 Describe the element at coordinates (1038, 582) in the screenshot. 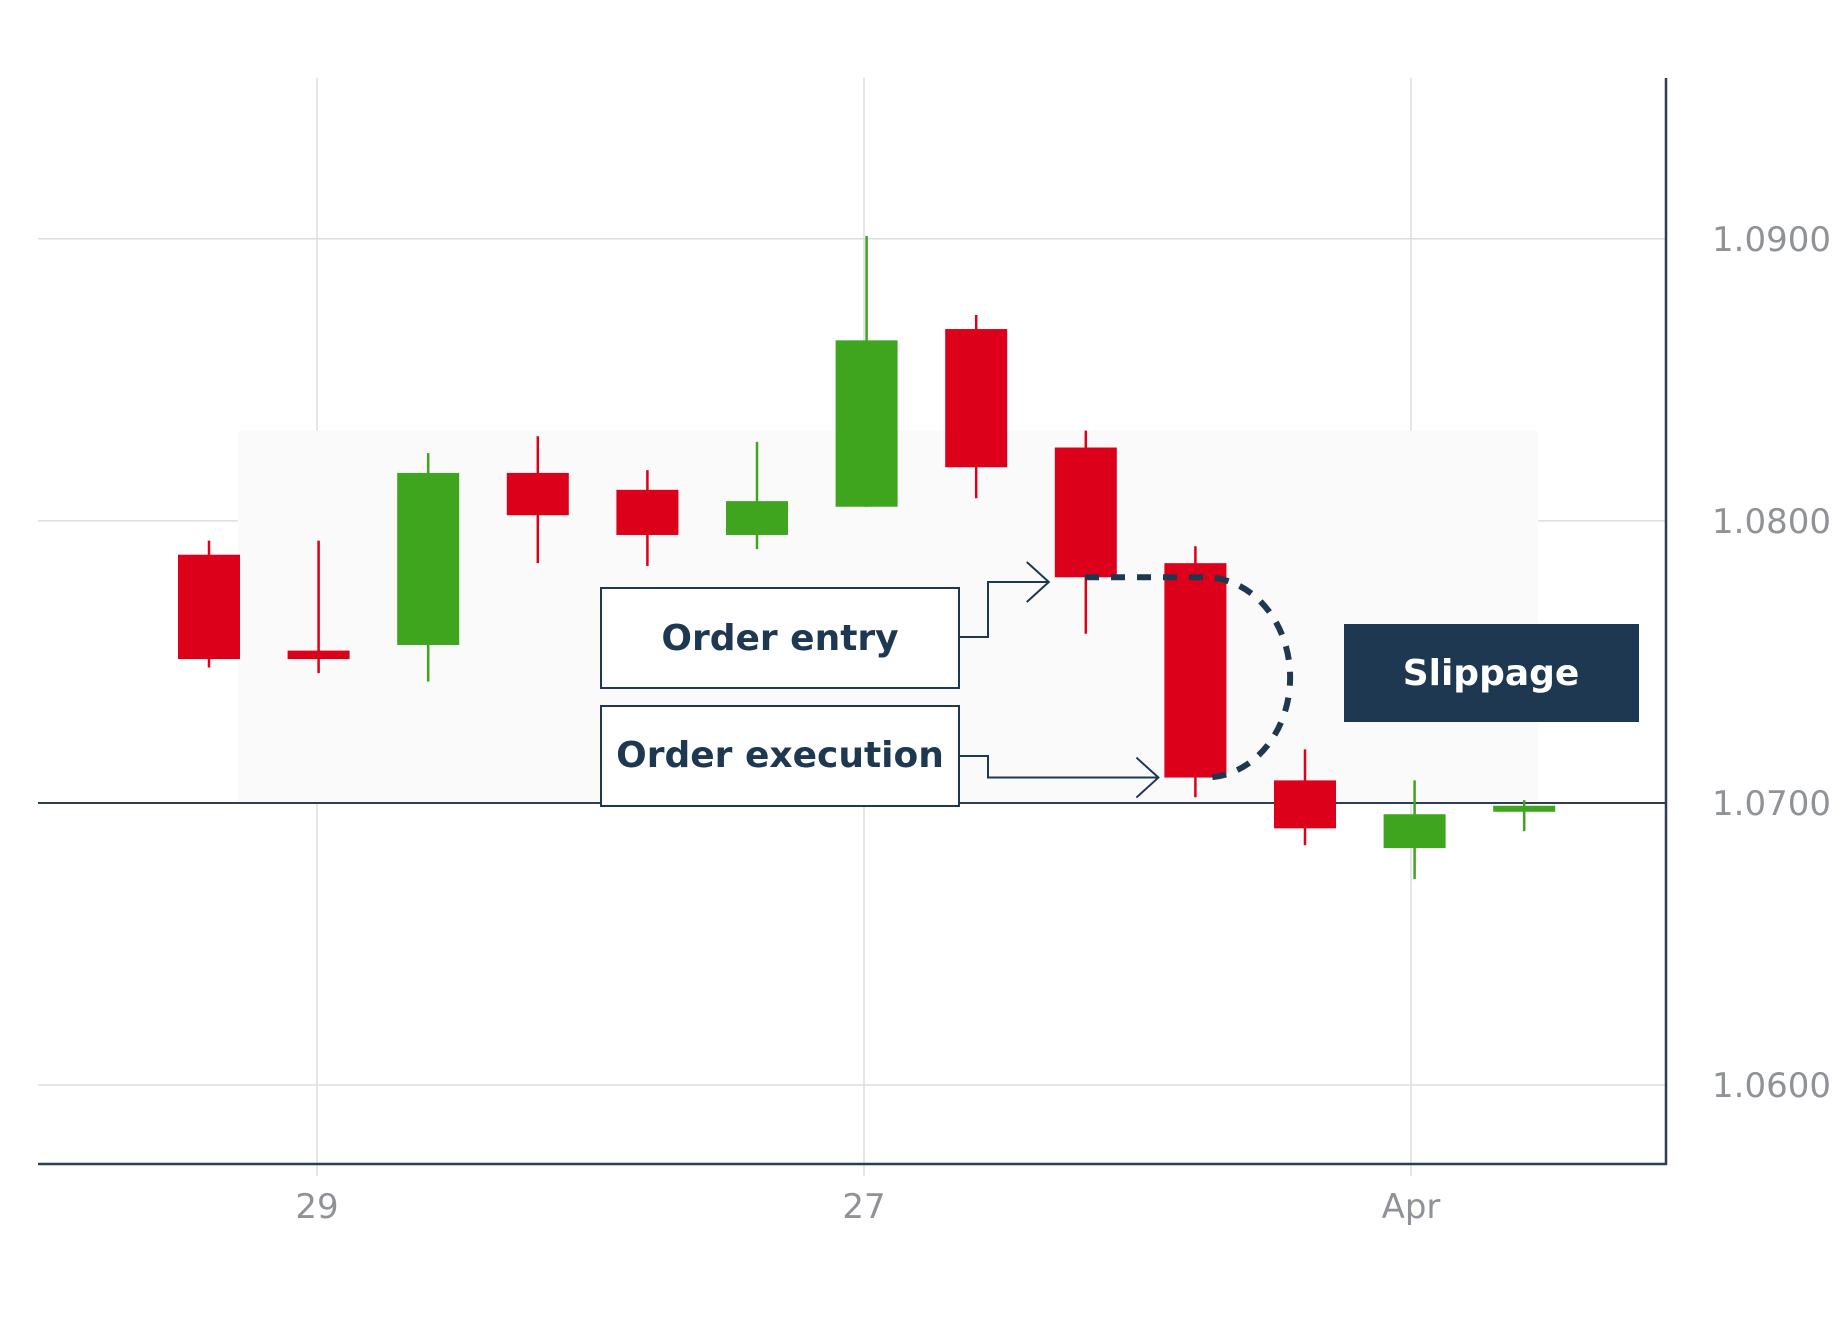

I see `order-entry-arrowhead` at that location.